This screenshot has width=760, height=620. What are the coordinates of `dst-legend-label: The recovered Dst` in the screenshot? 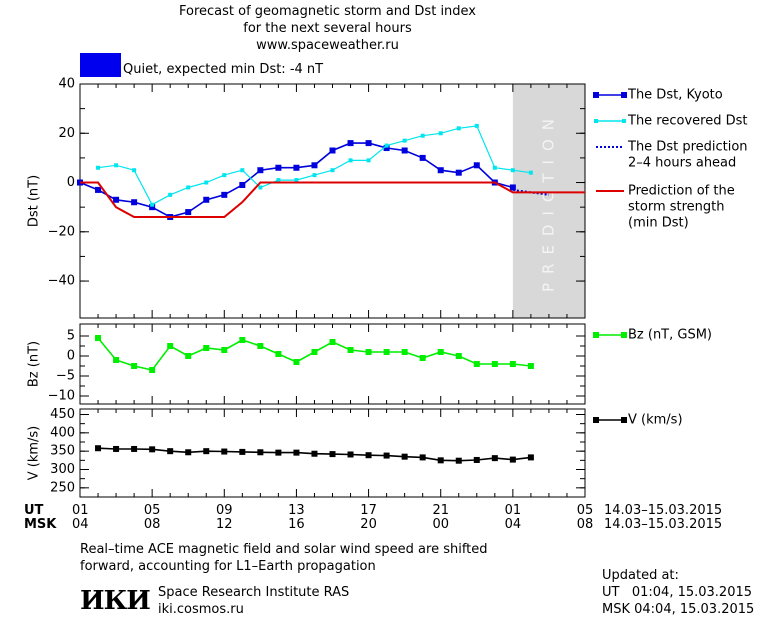 It's located at (687, 121).